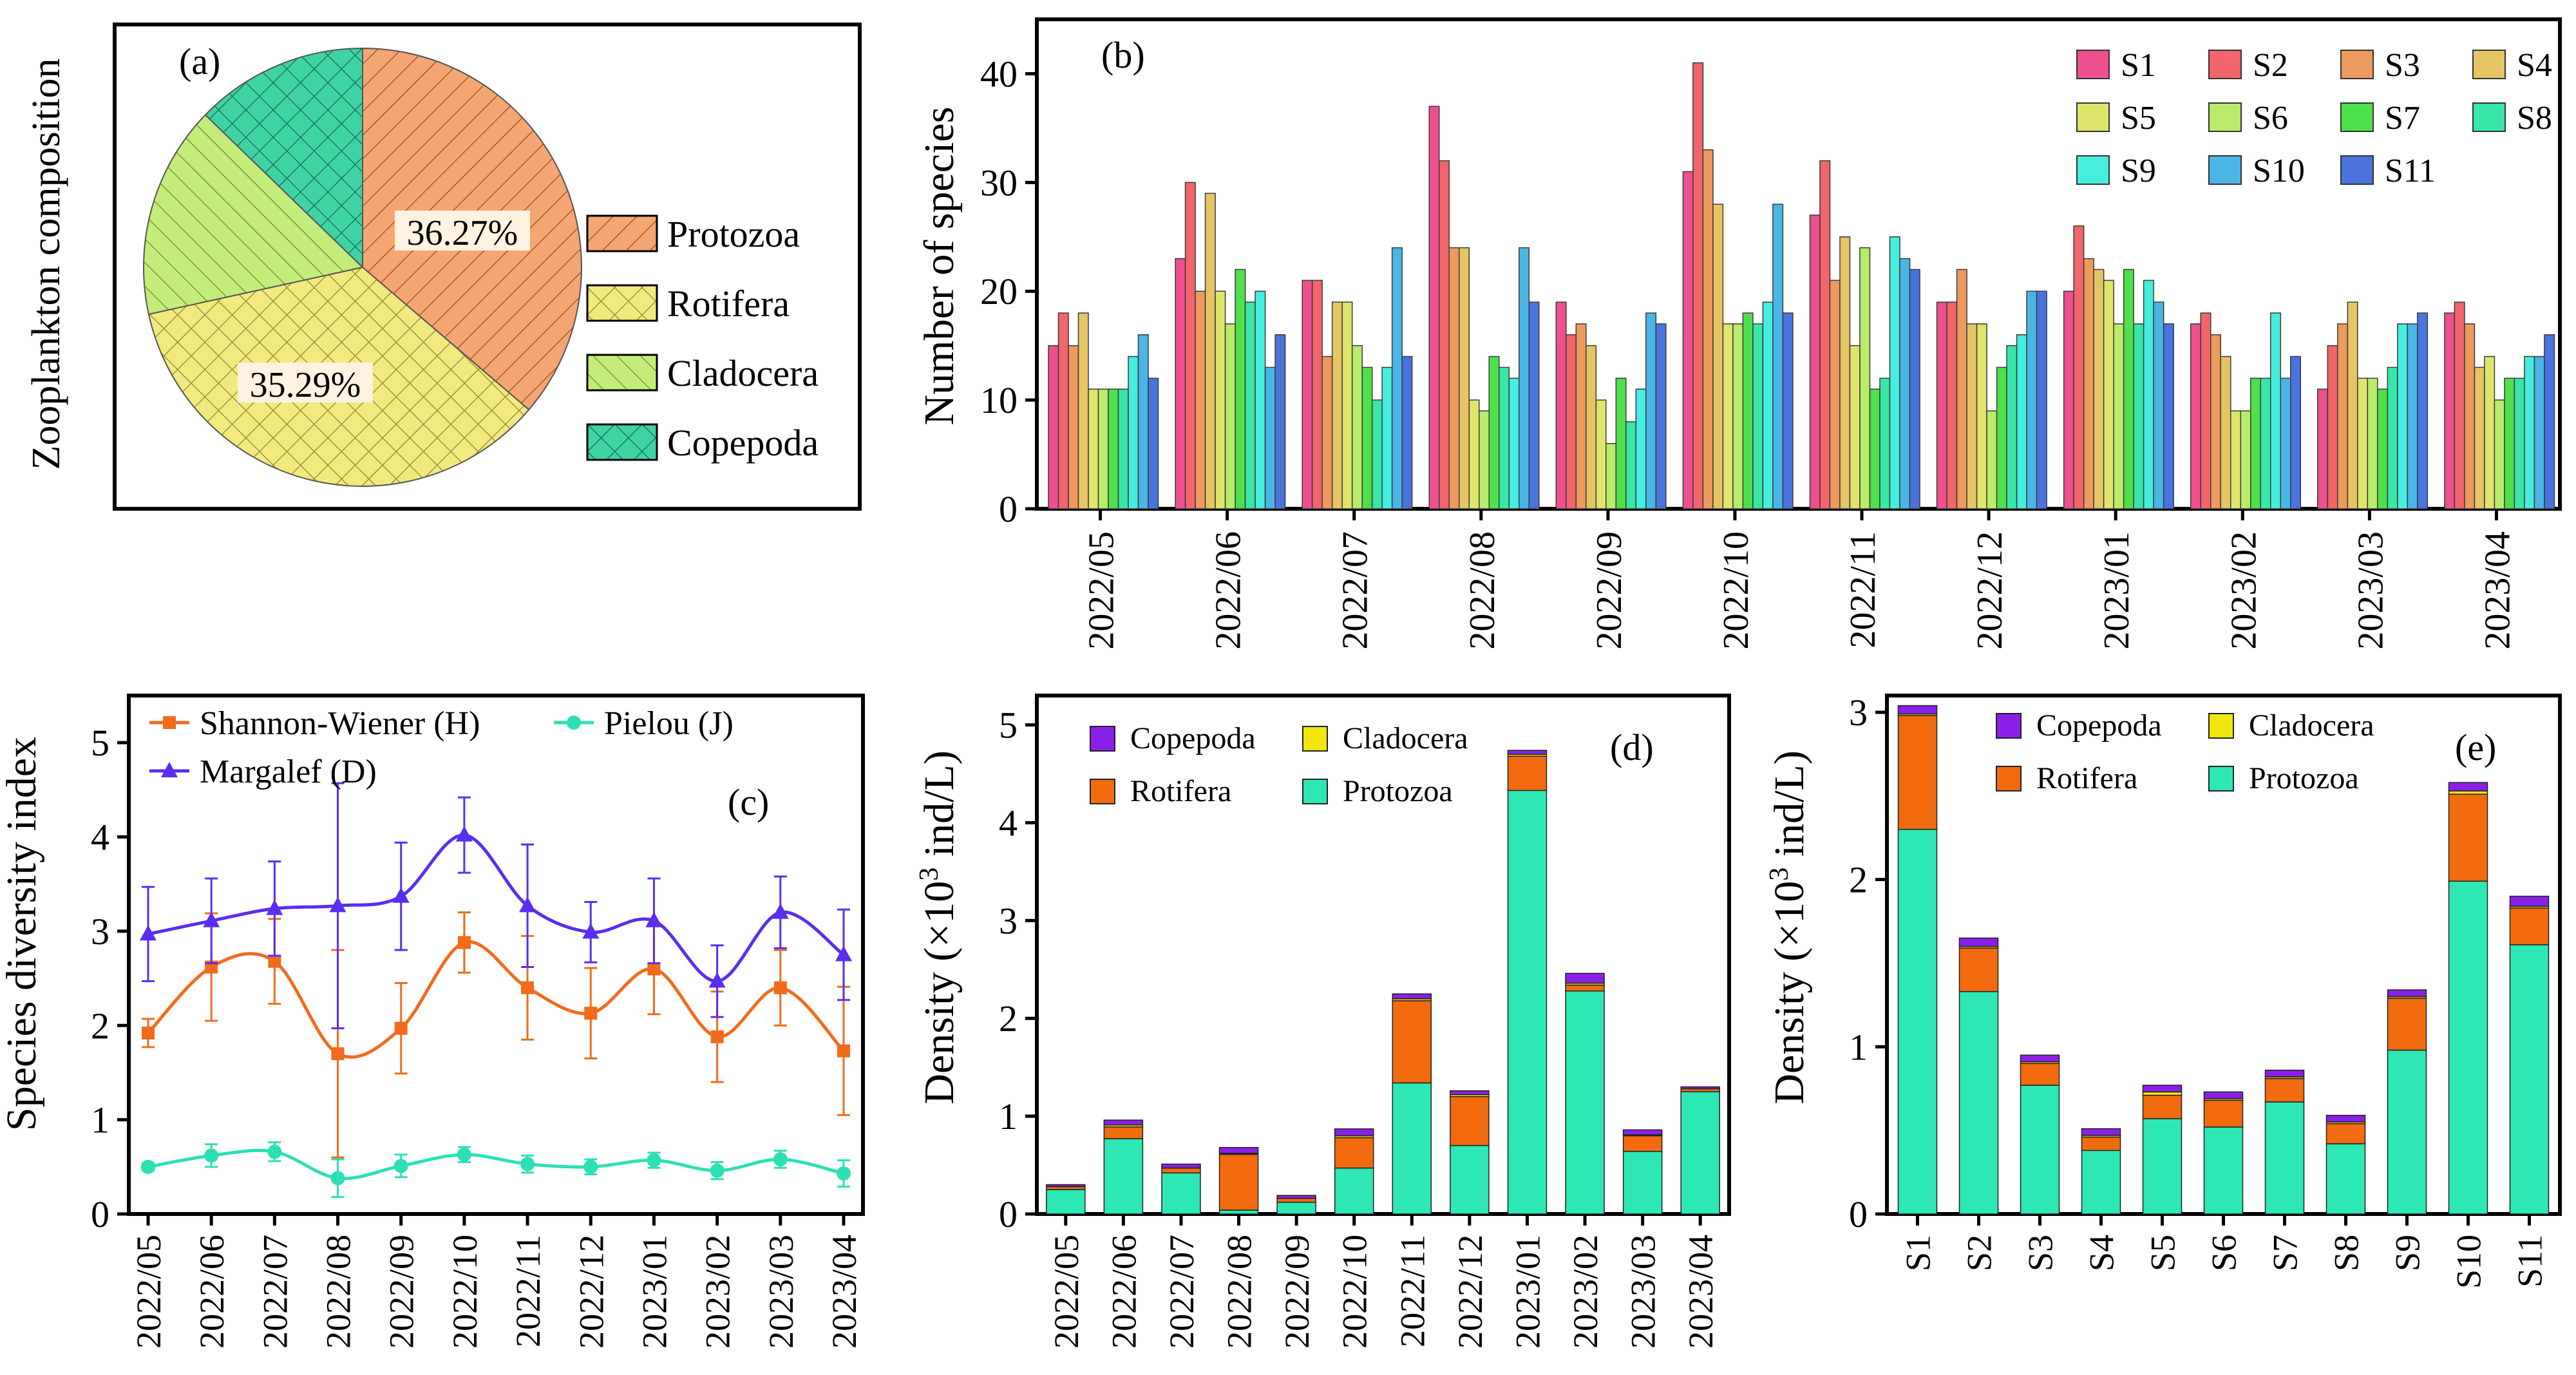 This screenshot has width=2576, height=1375. What do you see at coordinates (212, 1292) in the screenshot?
I see `c-x-tick-label: 2022/06` at bounding box center [212, 1292].